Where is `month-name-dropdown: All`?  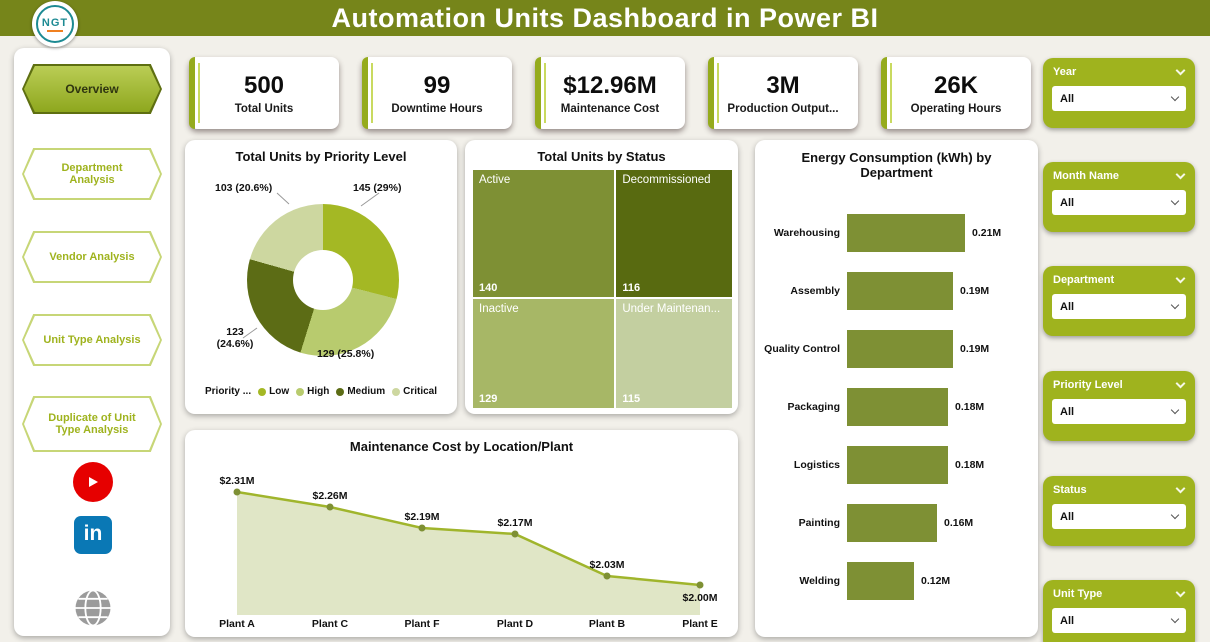
month-name-dropdown: All is located at coordinates (1119, 202).